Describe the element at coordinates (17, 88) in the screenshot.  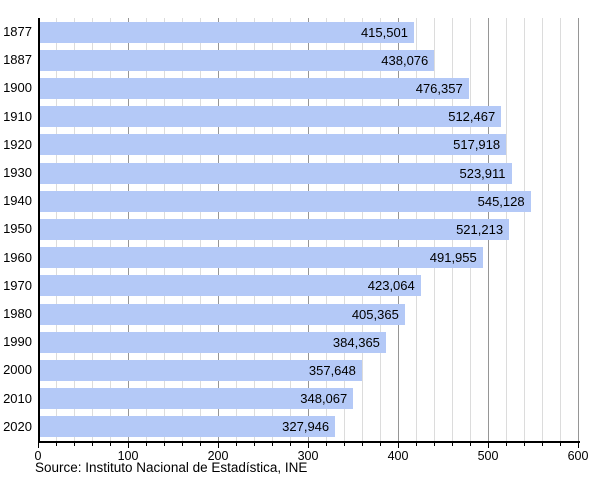
I see `y-tick-label-1900: 1900` at that location.